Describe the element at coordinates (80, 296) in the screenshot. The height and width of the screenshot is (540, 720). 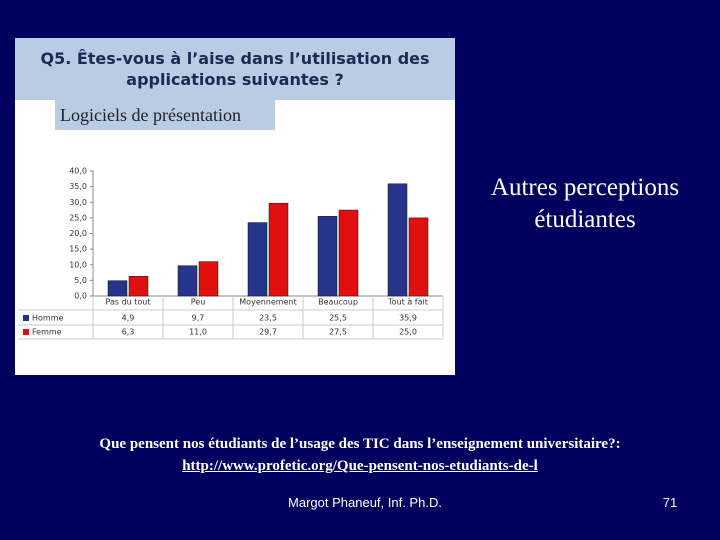
I see `y-tick-label: 0,0` at that location.